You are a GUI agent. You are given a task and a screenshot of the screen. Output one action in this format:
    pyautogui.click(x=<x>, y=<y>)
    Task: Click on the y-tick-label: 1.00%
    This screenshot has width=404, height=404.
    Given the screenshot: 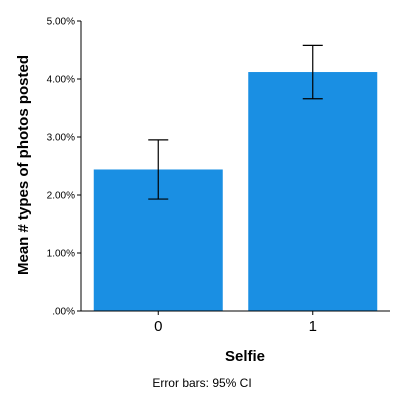 What is the action you would take?
    pyautogui.click(x=61, y=254)
    